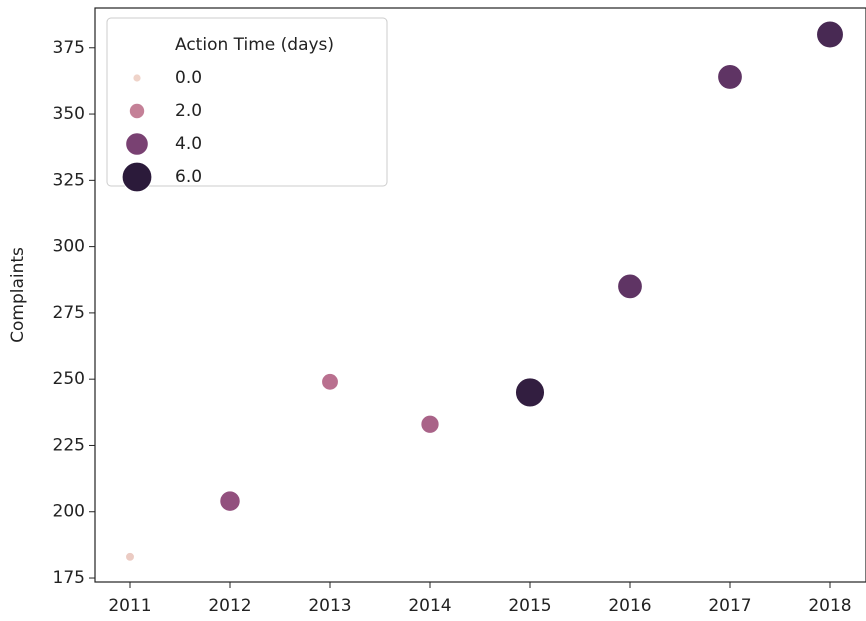  Describe the element at coordinates (729, 606) in the screenshot. I see `x-tick-label: 2017` at that location.